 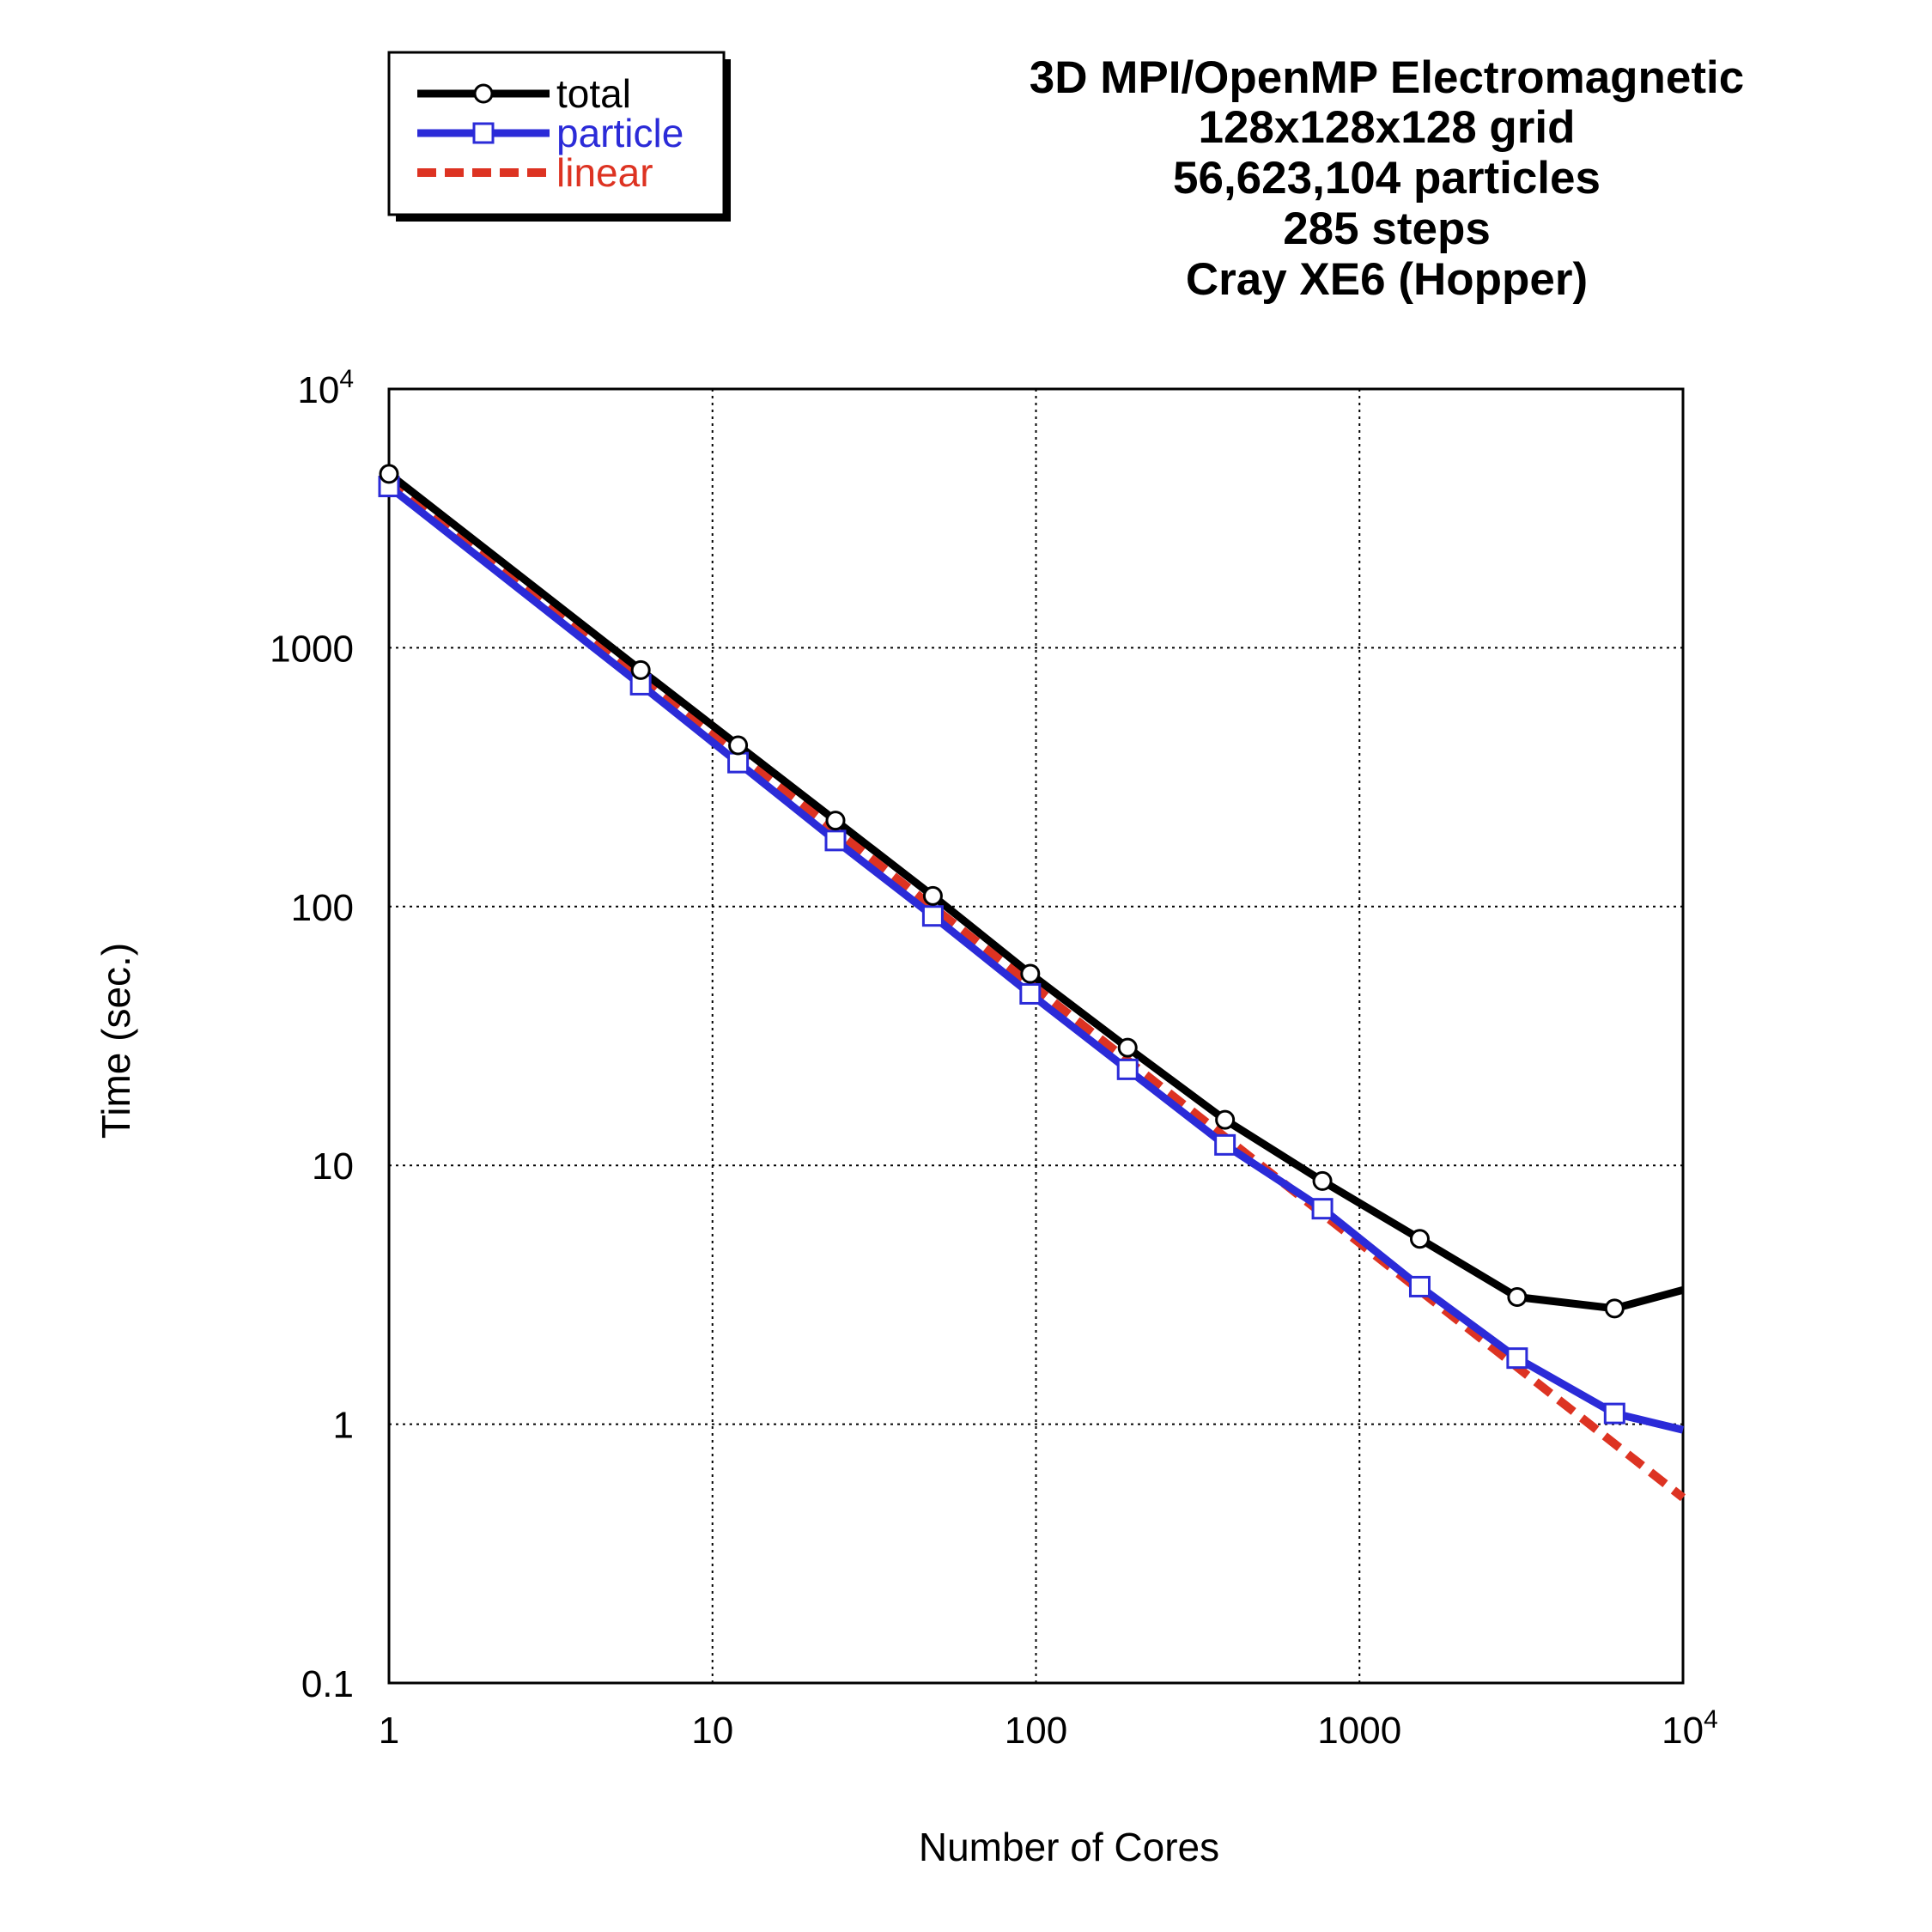 I want to click on x-tick-label: 100, so click(x=1036, y=1731).